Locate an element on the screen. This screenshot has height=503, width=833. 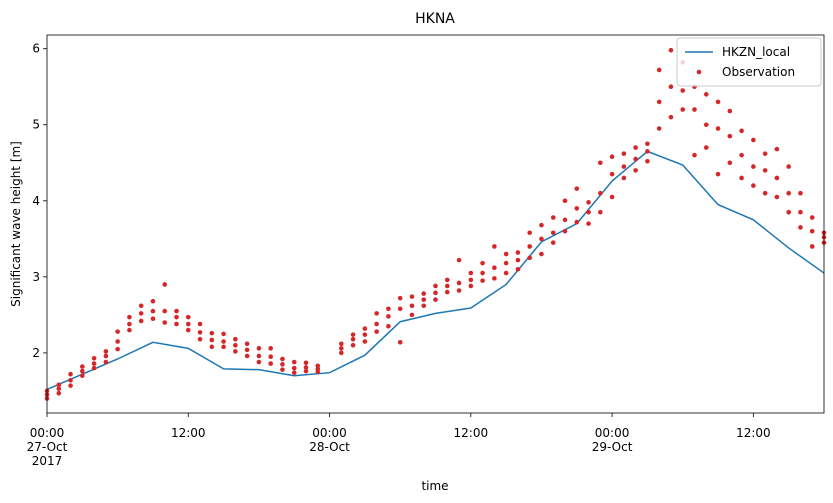
y-tick-label: 2 is located at coordinates (36, 353).